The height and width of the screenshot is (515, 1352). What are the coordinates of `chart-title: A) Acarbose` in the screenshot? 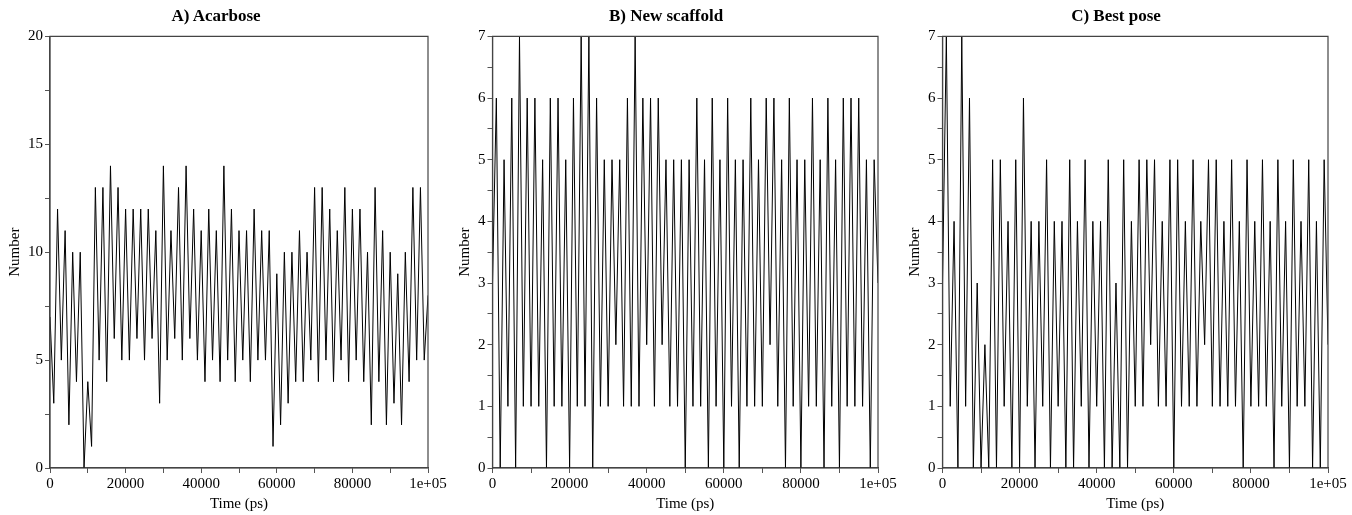 It's located at (216, 15).